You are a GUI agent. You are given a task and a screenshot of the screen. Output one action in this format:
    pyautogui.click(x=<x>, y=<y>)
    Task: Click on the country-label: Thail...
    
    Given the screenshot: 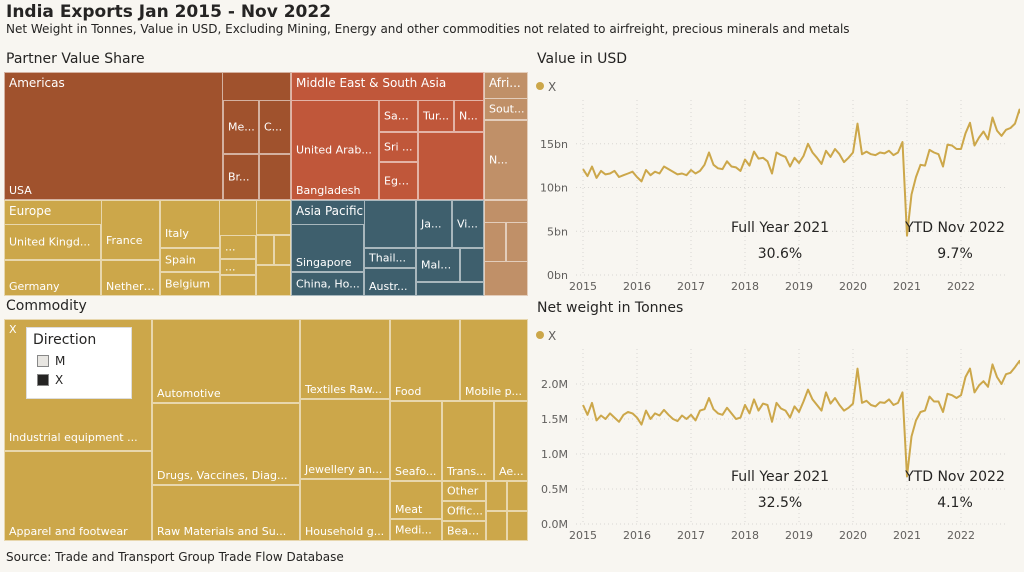 What is the action you would take?
    pyautogui.click(x=388, y=258)
    